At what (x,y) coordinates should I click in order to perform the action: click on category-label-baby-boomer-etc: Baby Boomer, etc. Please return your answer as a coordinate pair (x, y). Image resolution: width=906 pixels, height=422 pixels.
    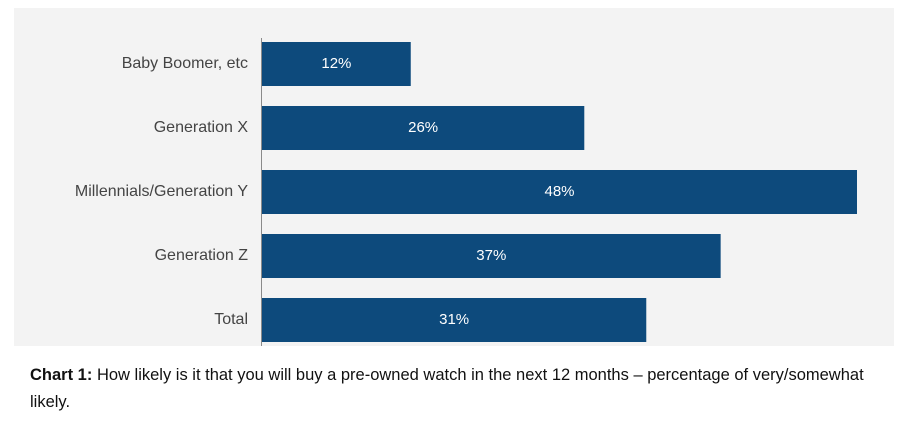
    Looking at the image, I should click on (185, 63).